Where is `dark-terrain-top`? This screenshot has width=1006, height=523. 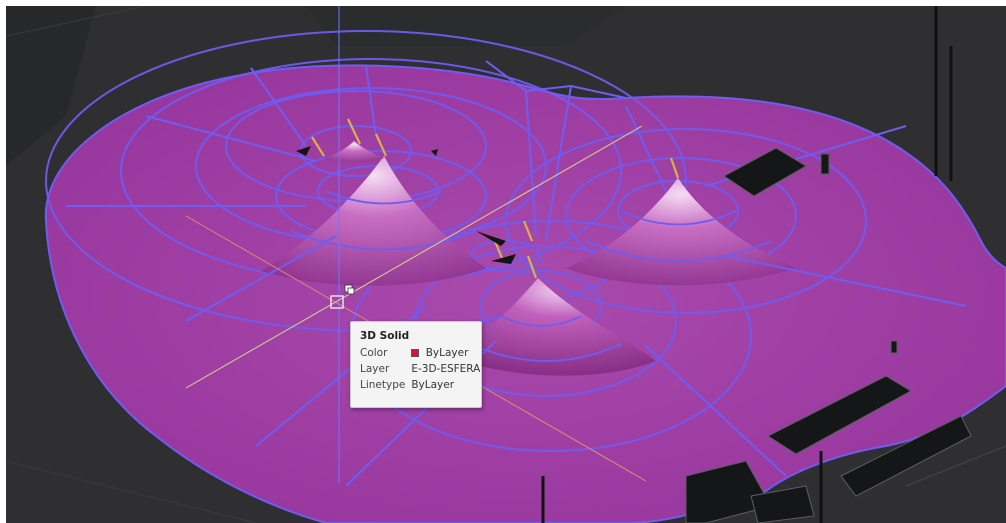
dark-terrain-top is located at coordinates (466, 26).